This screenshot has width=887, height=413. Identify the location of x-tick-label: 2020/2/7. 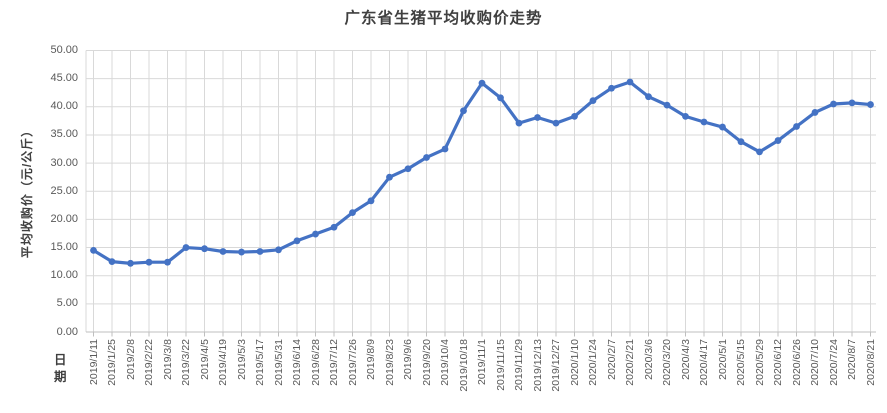
(611, 359).